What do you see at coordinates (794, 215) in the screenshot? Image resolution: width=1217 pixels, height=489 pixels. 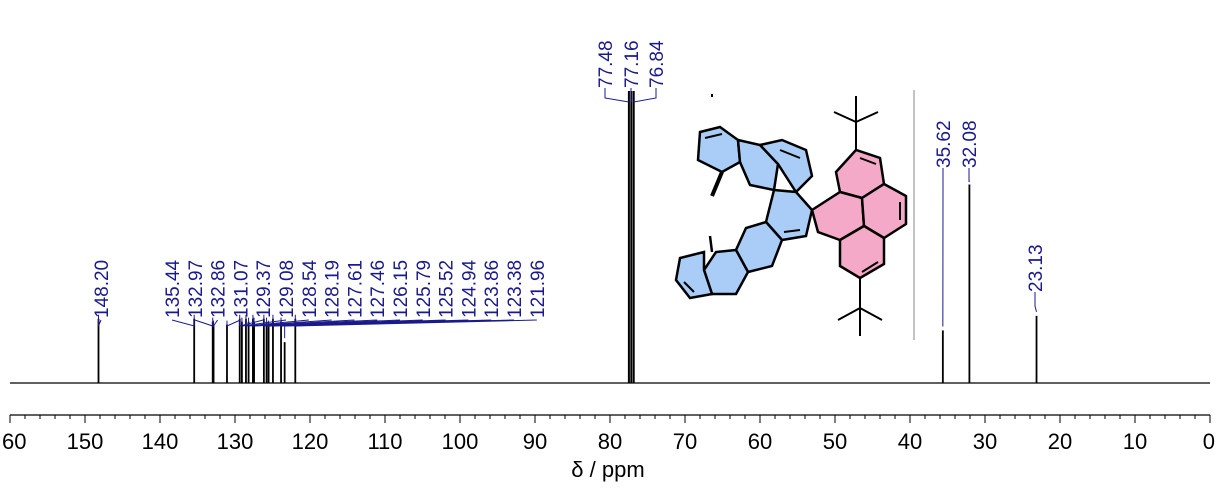 I see `molecule-structure-image` at bounding box center [794, 215].